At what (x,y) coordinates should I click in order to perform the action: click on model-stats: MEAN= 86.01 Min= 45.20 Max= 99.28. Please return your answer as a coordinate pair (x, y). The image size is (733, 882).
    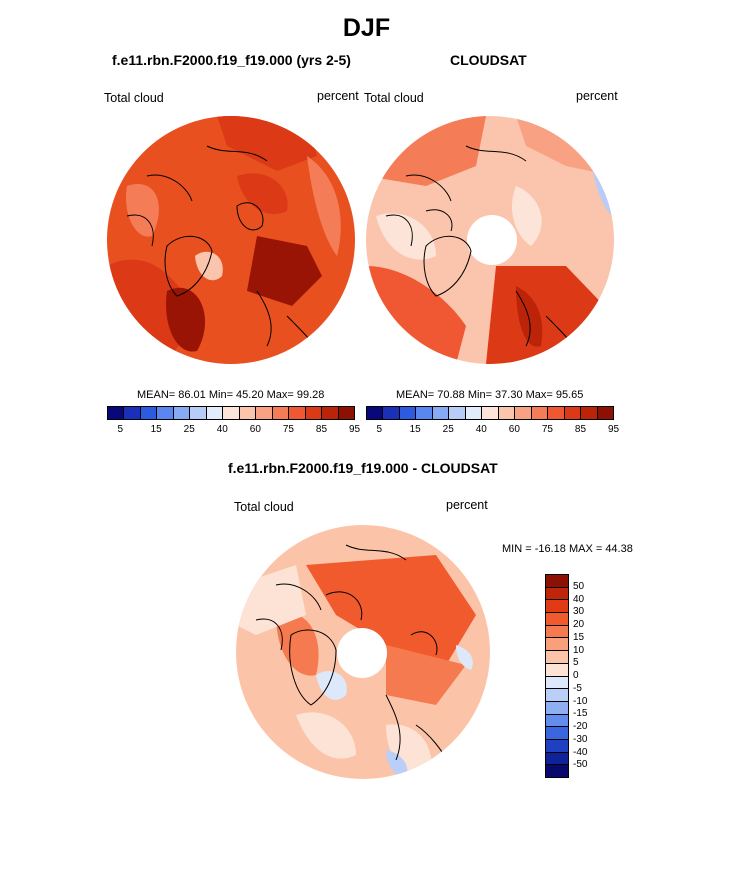
    Looking at the image, I should click on (231, 395).